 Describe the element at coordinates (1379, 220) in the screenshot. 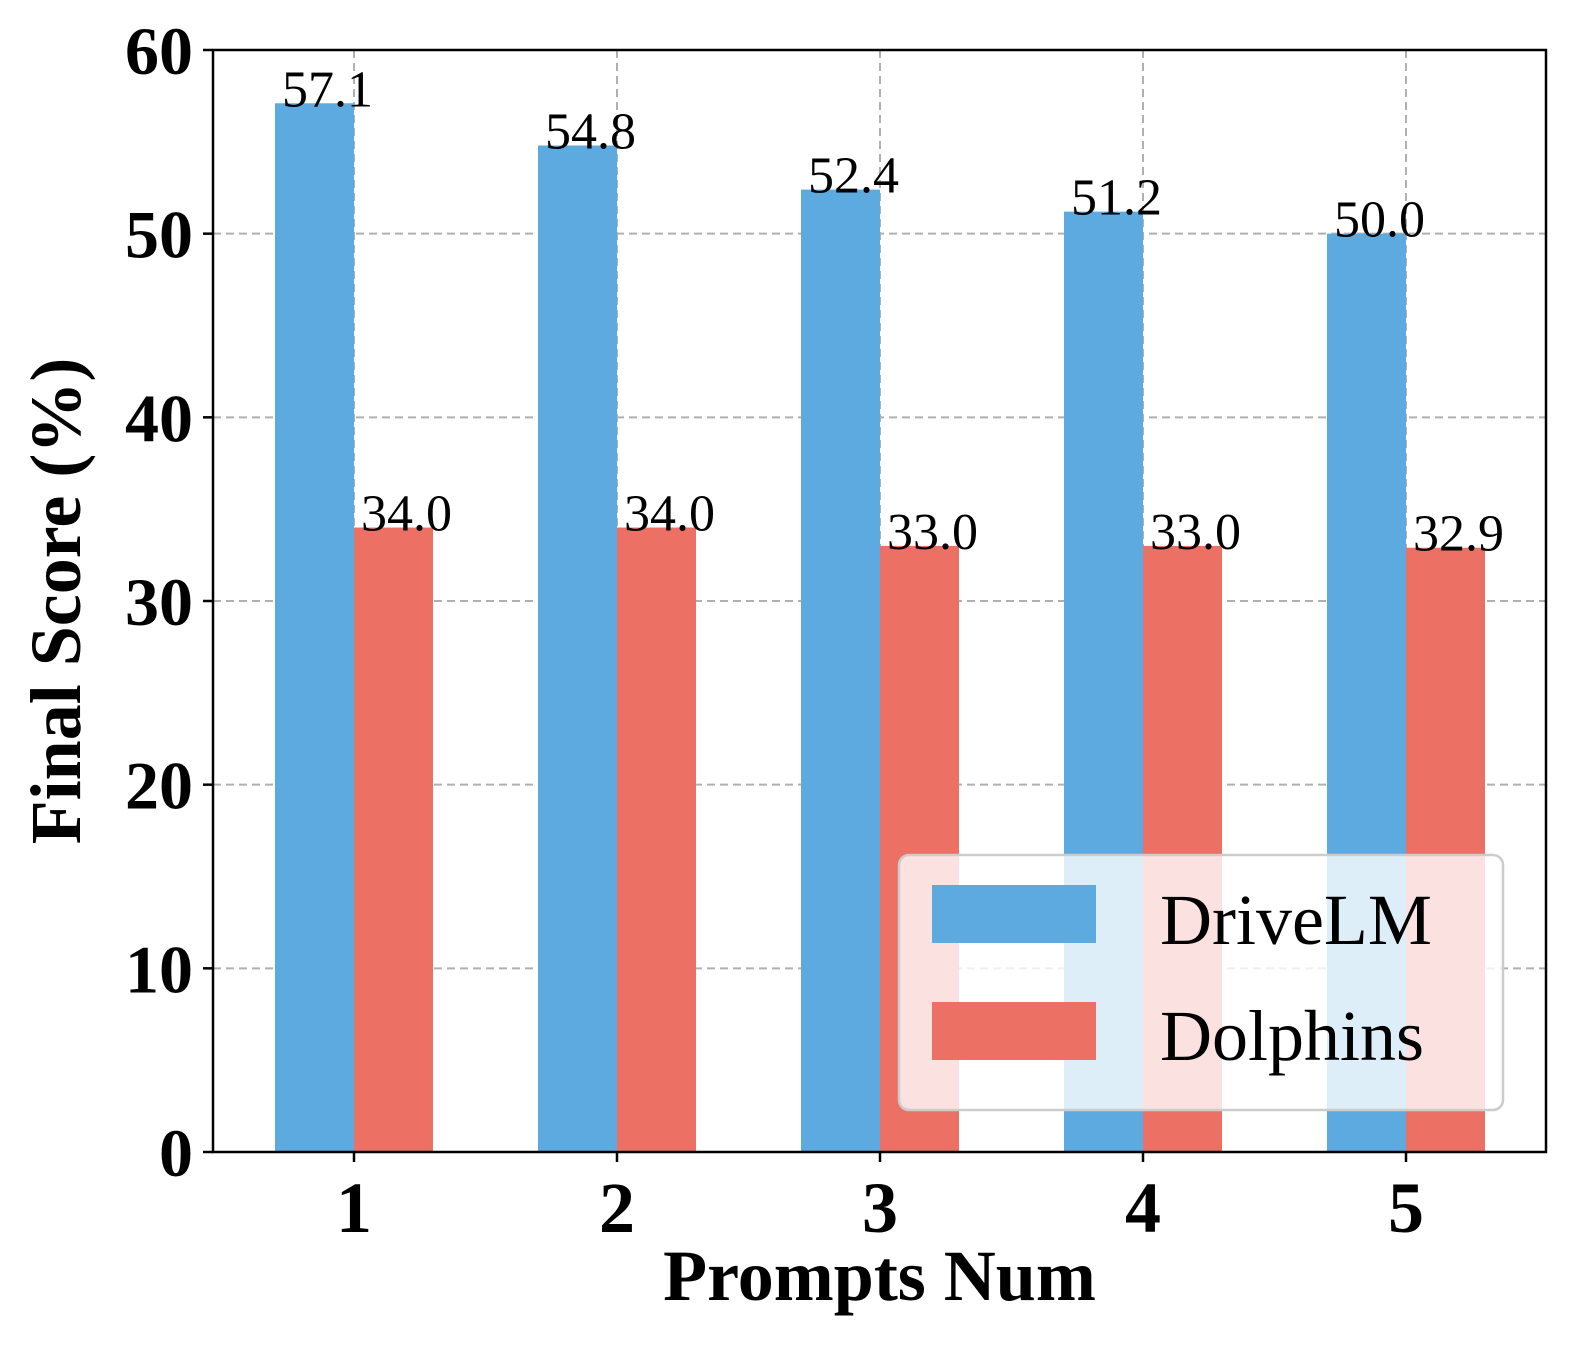

I see `value-label-drivelm: 50.0` at that location.